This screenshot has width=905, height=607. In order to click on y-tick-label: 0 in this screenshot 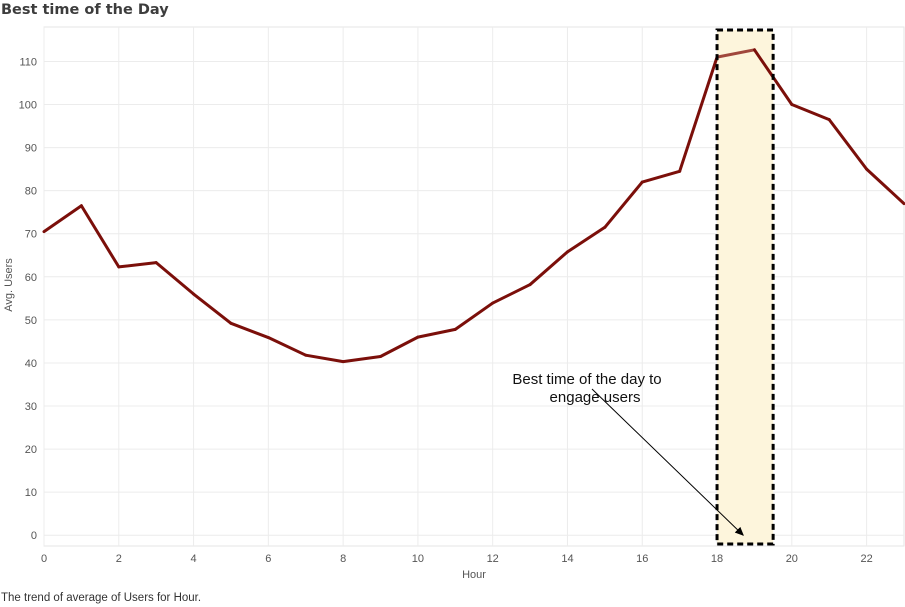, I will do `click(34, 536)`.